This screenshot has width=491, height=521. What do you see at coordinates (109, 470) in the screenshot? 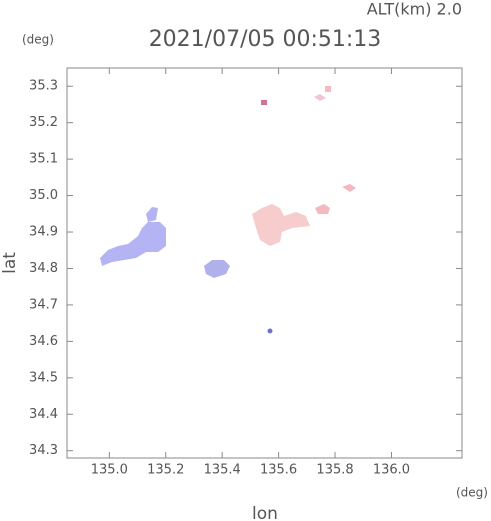
I see `x-tick-label: 135.0` at bounding box center [109, 470].